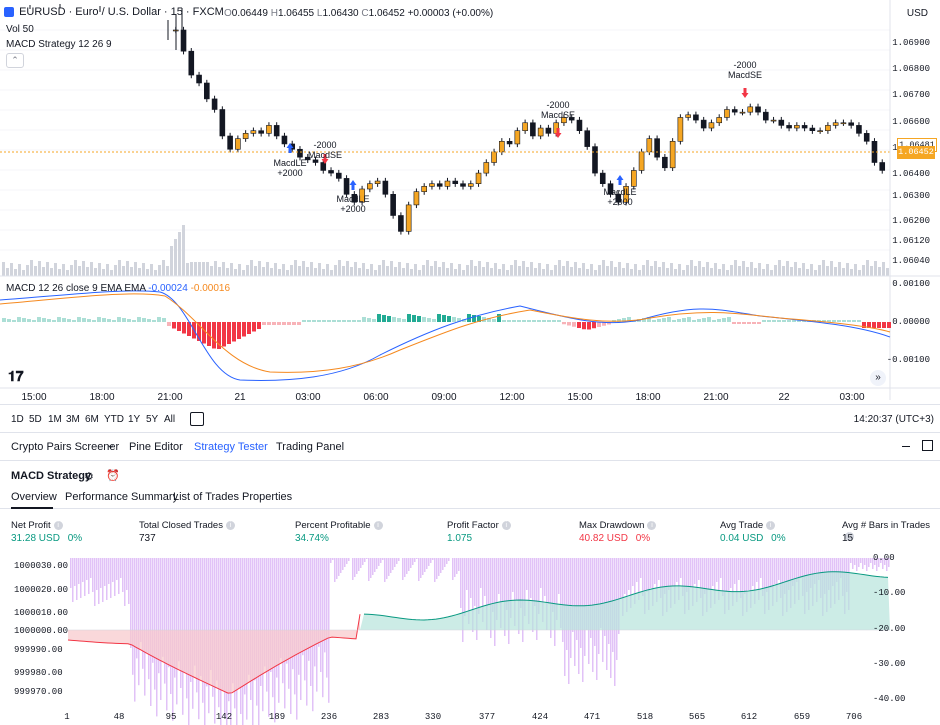 The height and width of the screenshot is (725, 940). Describe the element at coordinates (41, 613) in the screenshot. I see `equity-left-axis-label: 1000010.00` at that location.